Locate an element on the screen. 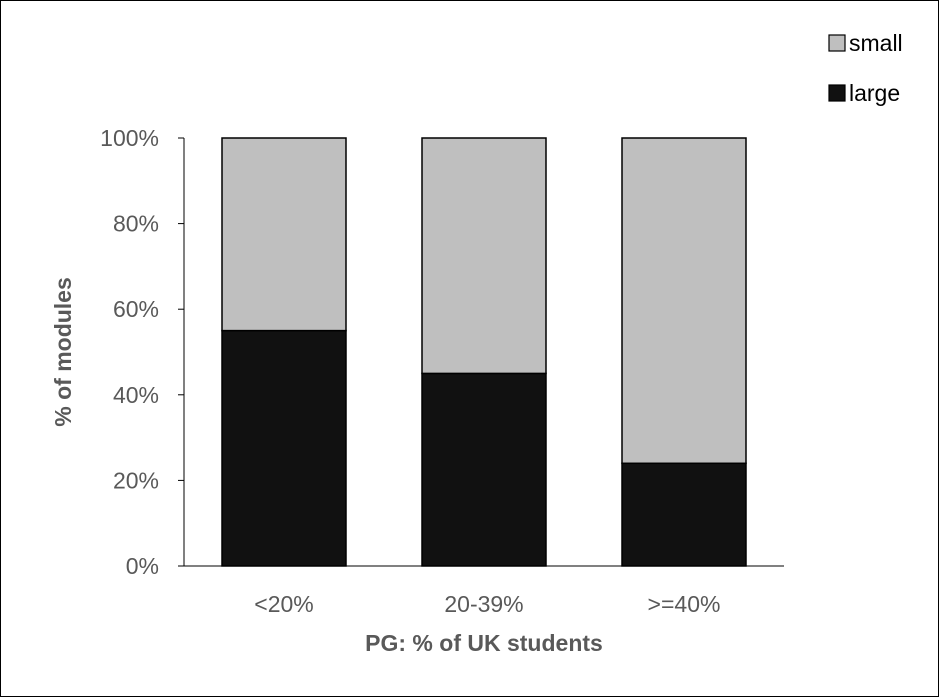 Image resolution: width=939 pixels, height=698 pixels. x-tick-label-0: <20% is located at coordinates (283, 604).